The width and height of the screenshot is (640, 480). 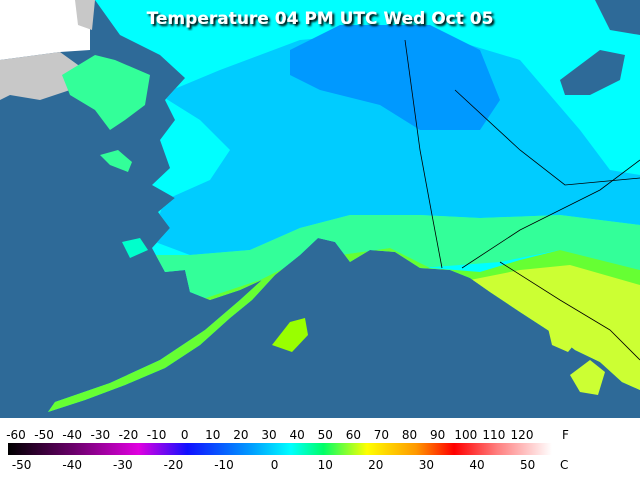 I want to click on fahrenheit-tick: -60, so click(x=16, y=435).